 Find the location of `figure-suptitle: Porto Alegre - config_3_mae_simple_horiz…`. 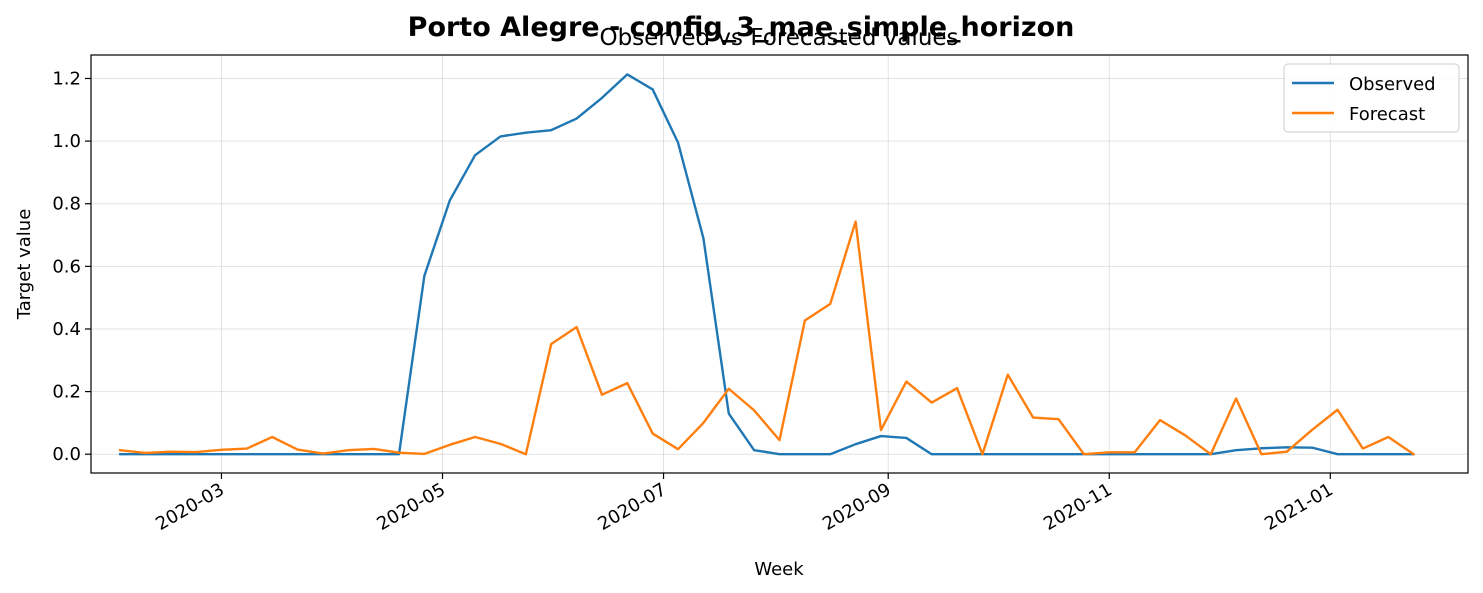

figure-suptitle: Porto Alegre - config_3_mae_simple_horiz… is located at coordinates (741, 27).